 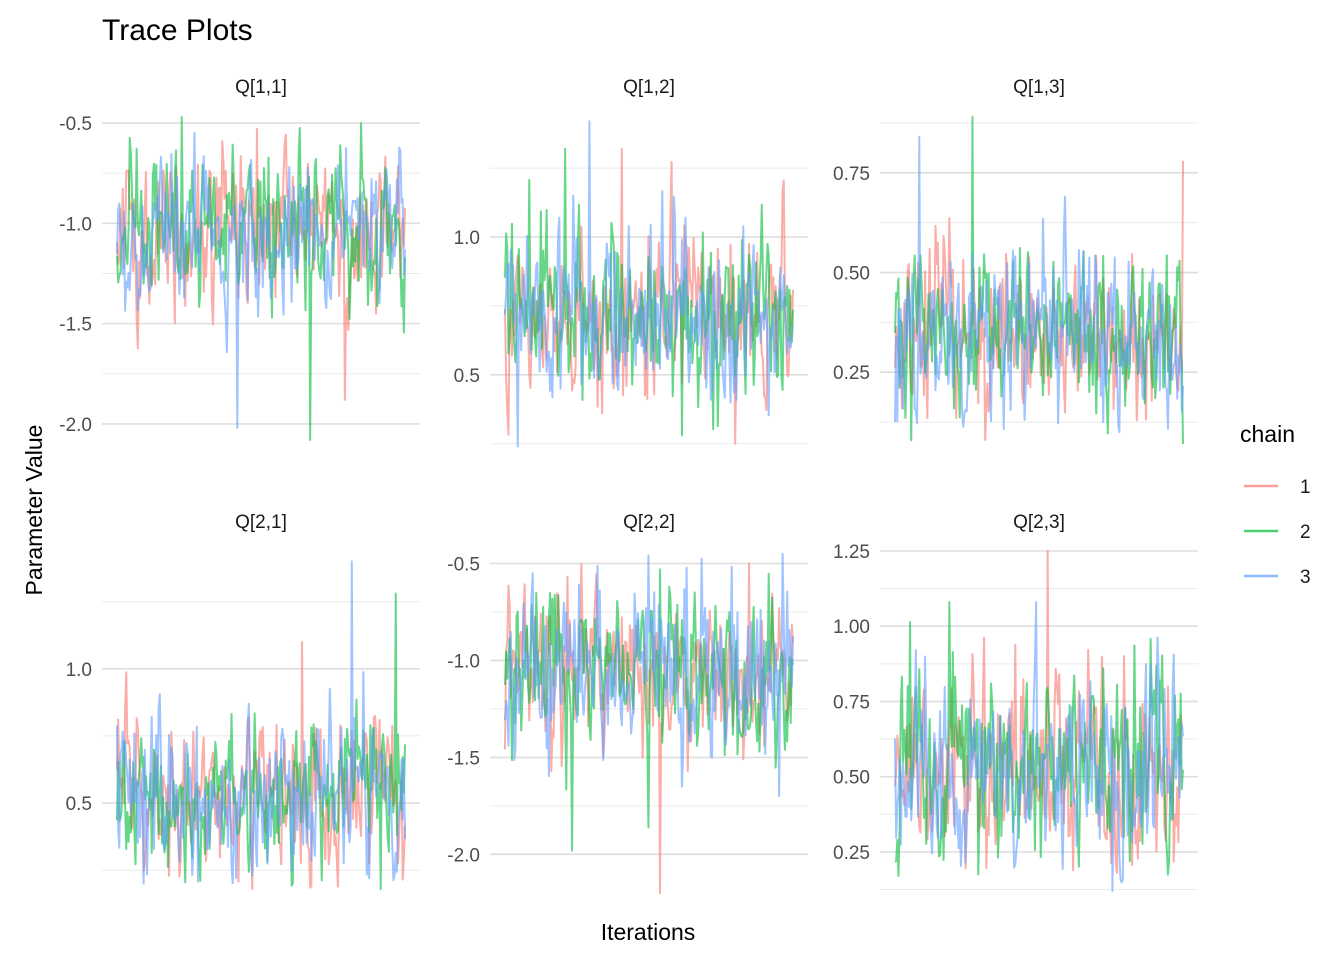 What do you see at coordinates (177, 30) in the screenshot?
I see `chart-title: Trace Plots` at bounding box center [177, 30].